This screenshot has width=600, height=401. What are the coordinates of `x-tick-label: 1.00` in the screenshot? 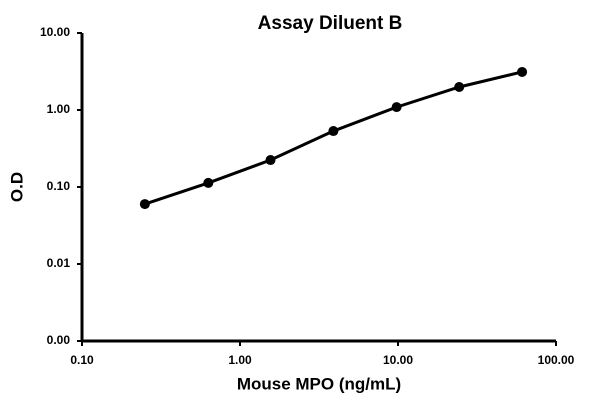 It's located at (240, 360).